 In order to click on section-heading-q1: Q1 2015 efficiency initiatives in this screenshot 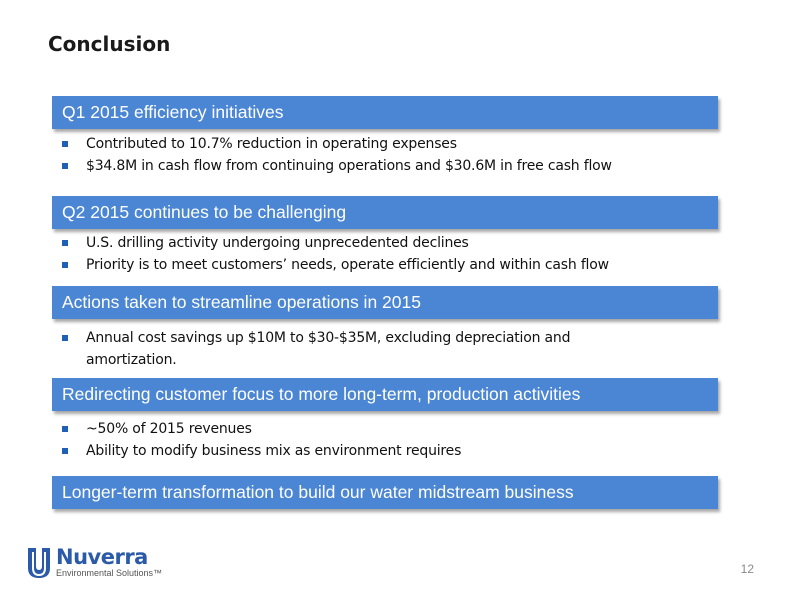, I will do `click(385, 112)`.